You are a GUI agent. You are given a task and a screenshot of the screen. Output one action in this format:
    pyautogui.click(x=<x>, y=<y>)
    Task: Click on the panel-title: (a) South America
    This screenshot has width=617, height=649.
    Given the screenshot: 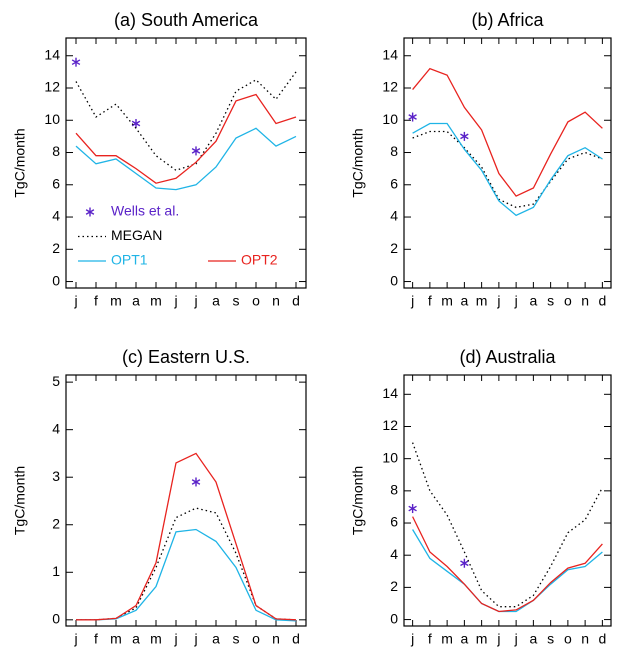 What is the action you would take?
    pyautogui.click(x=186, y=20)
    